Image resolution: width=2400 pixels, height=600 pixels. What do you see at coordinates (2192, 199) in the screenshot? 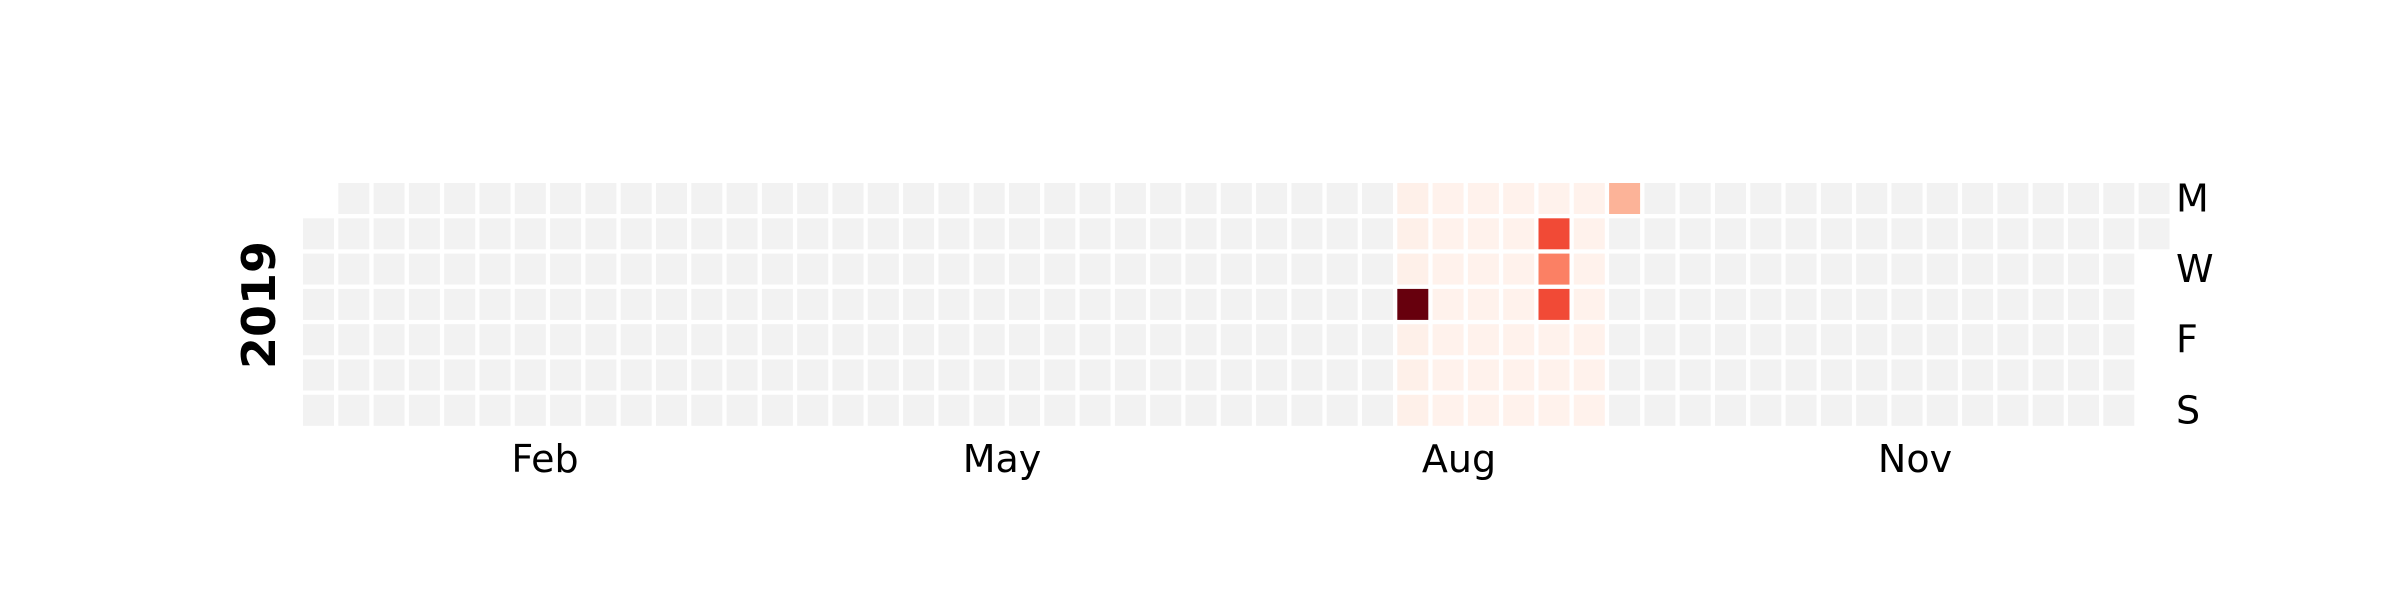
I see `weekday-tick-label: M` at bounding box center [2192, 199].